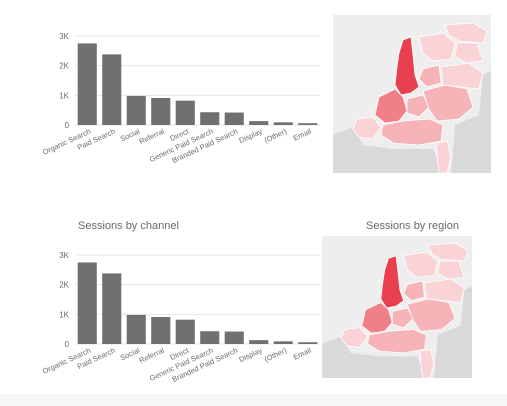 The image size is (507, 406). What do you see at coordinates (412, 226) in the screenshot?
I see `region-map-title: Sessions by region` at bounding box center [412, 226].